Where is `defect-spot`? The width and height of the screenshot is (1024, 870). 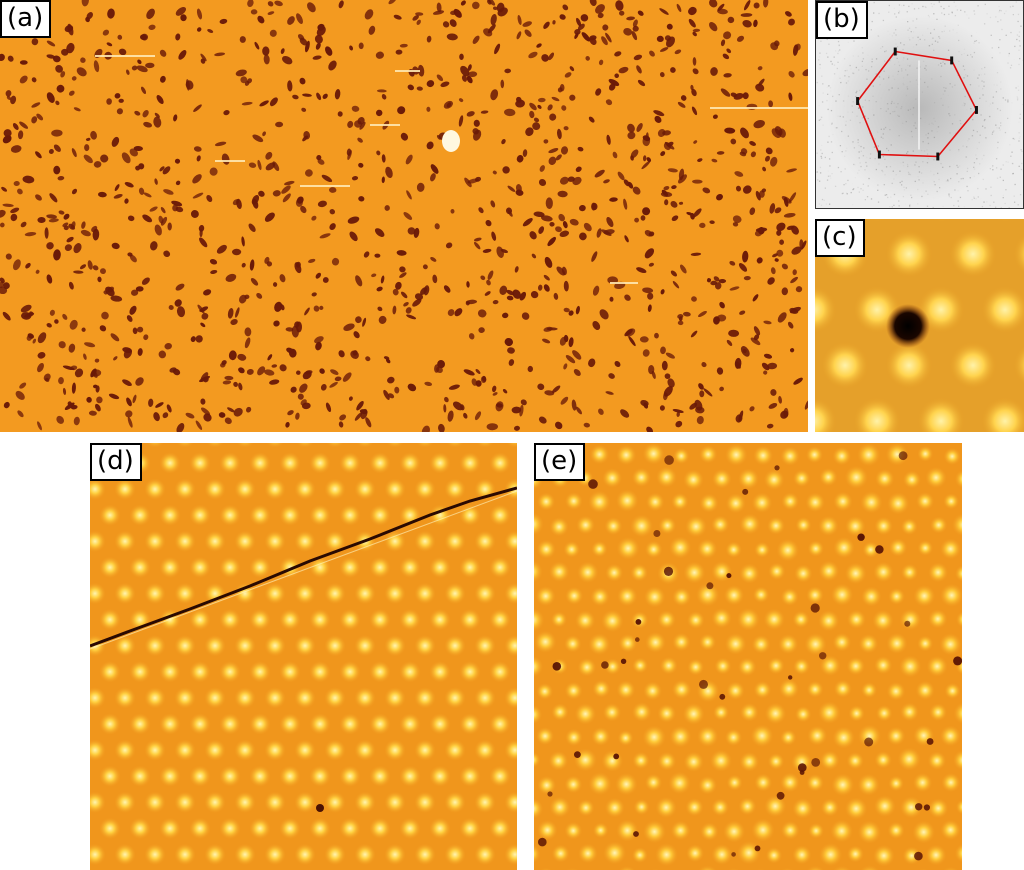
defect-spot is located at coordinates (908, 326).